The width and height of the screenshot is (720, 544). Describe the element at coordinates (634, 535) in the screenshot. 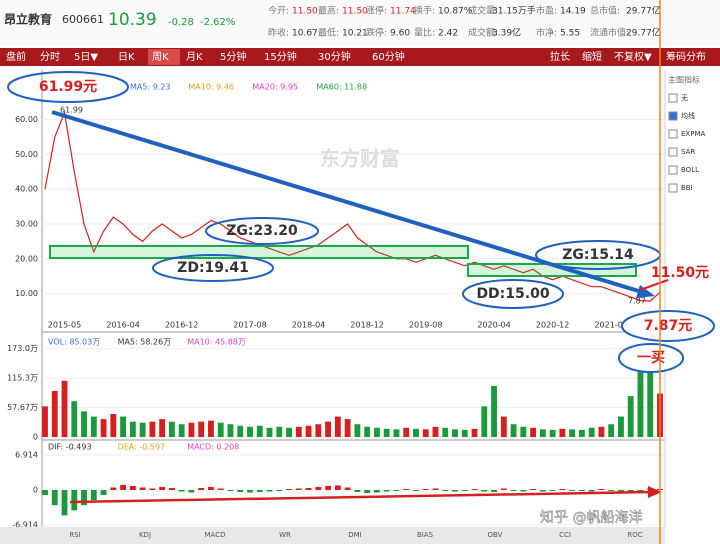

I see `indicator-tab: ROC` at that location.